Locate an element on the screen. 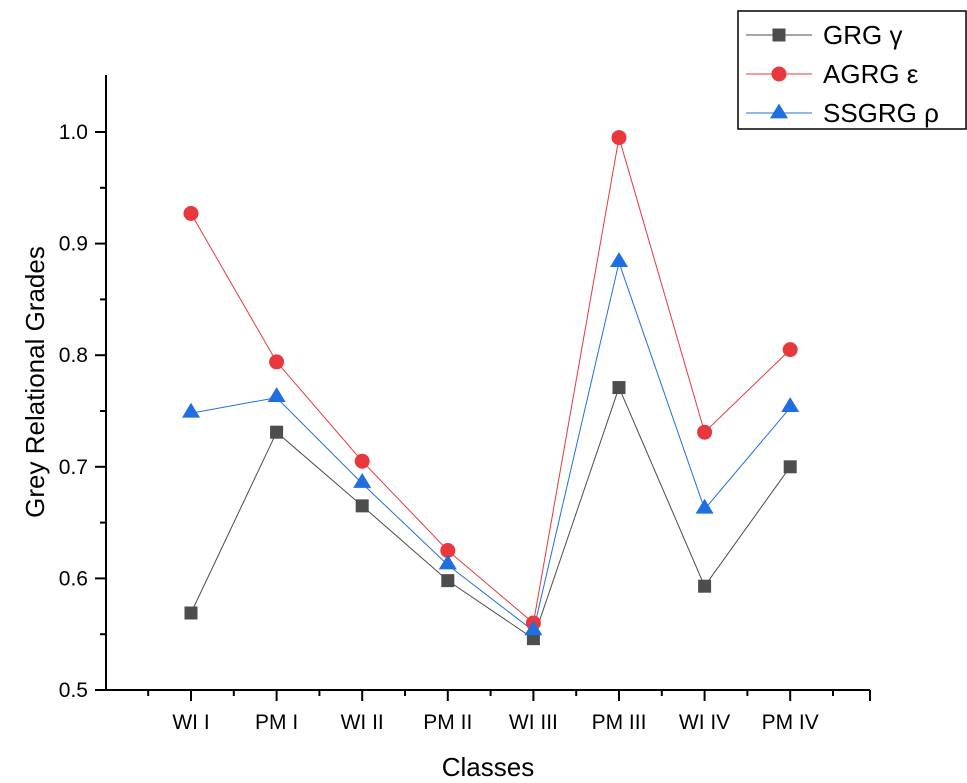 This screenshot has width=967, height=783. y-axis-ticks: 0.5 0.6 0.7 0.8 0.9 1.0 is located at coordinates (82, 411).